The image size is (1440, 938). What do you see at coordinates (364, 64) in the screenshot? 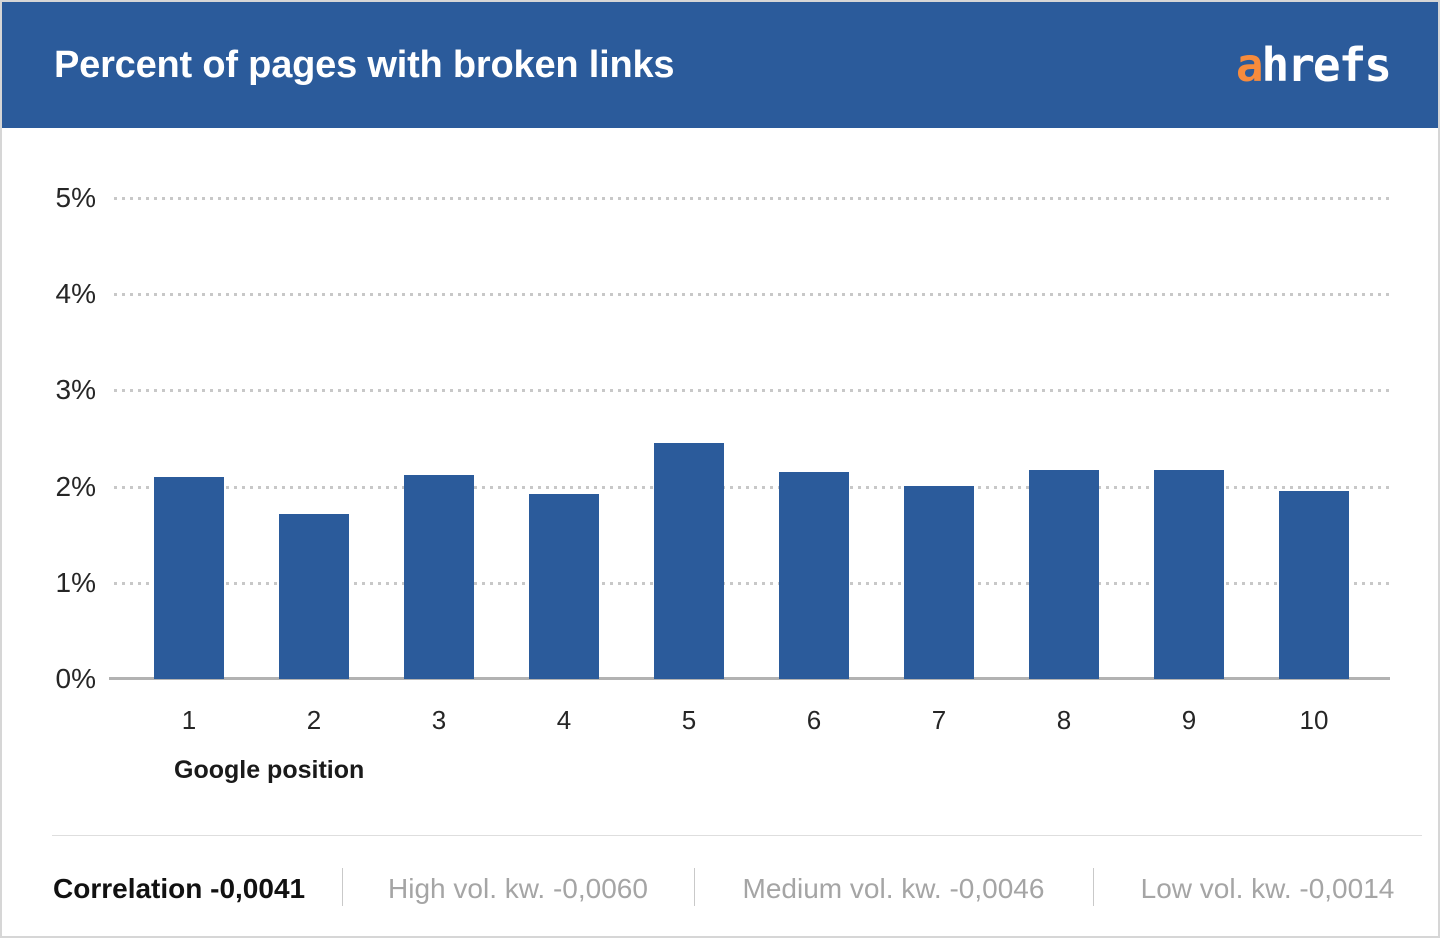
I see `page-title: Percent of pages with broken links` at bounding box center [364, 64].